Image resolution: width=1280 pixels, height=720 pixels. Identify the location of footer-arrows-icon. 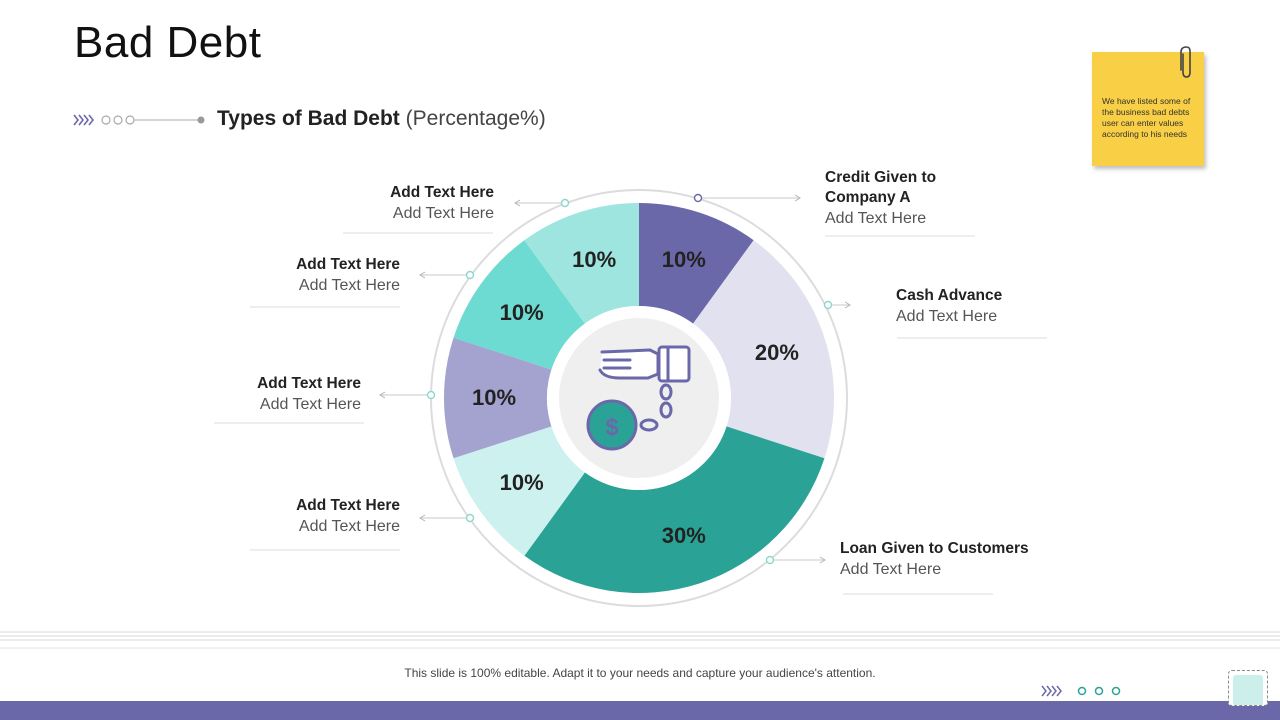
(1081, 691).